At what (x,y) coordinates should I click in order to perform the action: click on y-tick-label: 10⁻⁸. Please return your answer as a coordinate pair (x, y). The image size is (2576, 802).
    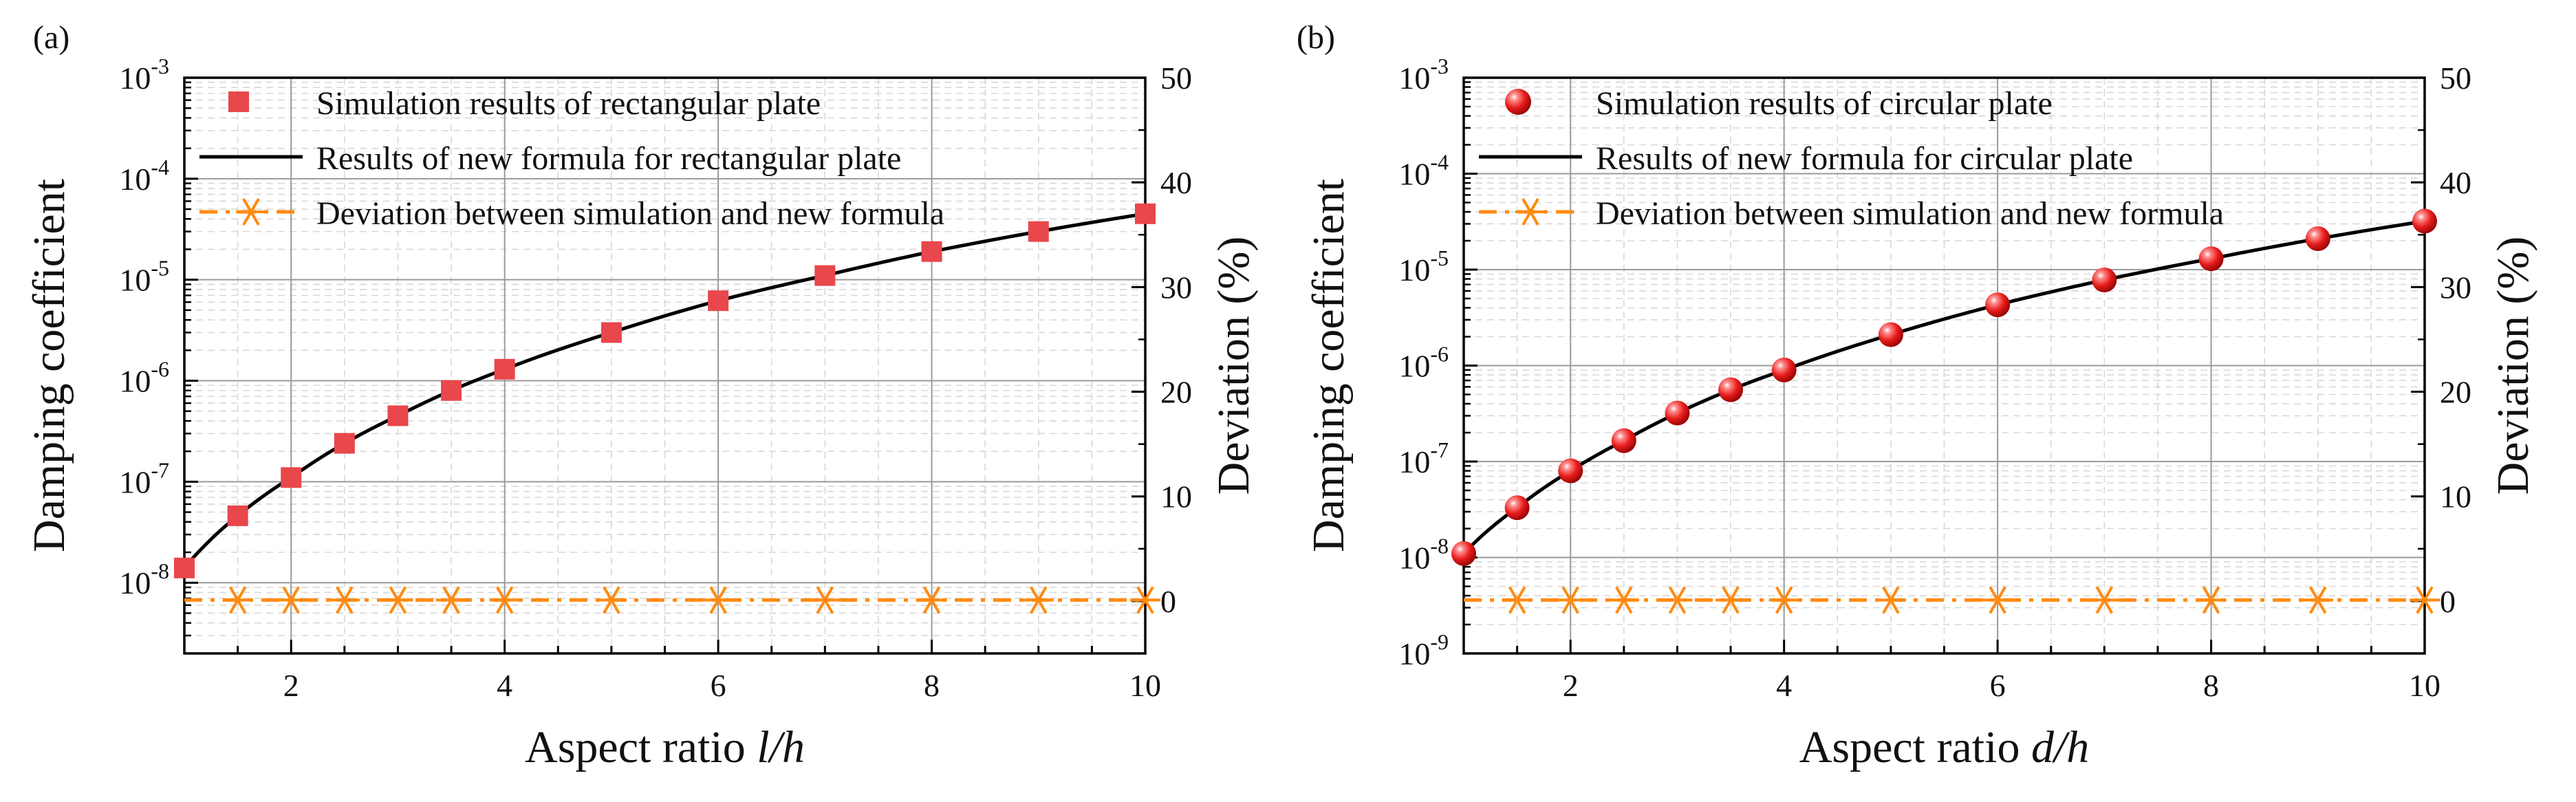
    Looking at the image, I should click on (1423, 555).